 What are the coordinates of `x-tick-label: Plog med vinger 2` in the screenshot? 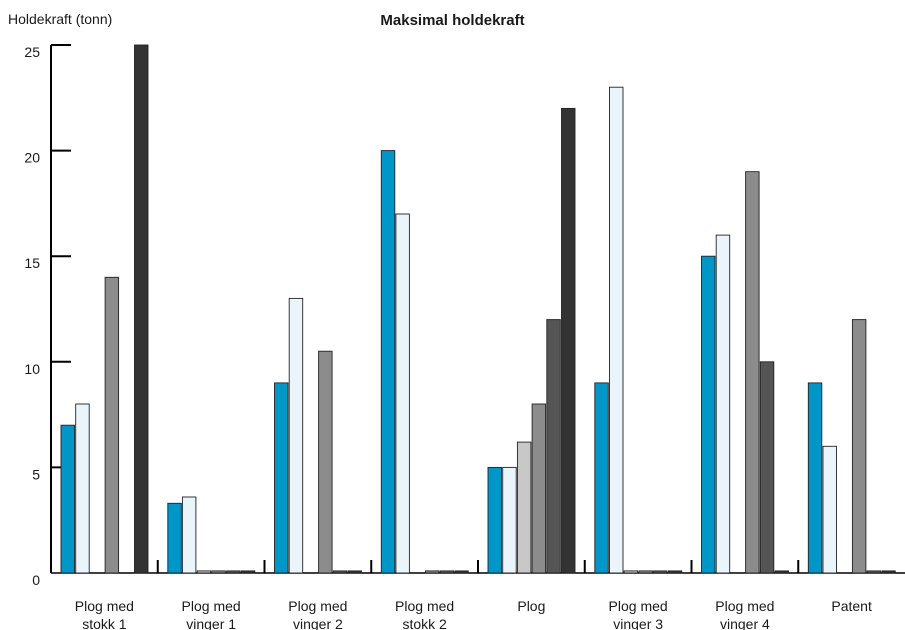 It's located at (317, 614).